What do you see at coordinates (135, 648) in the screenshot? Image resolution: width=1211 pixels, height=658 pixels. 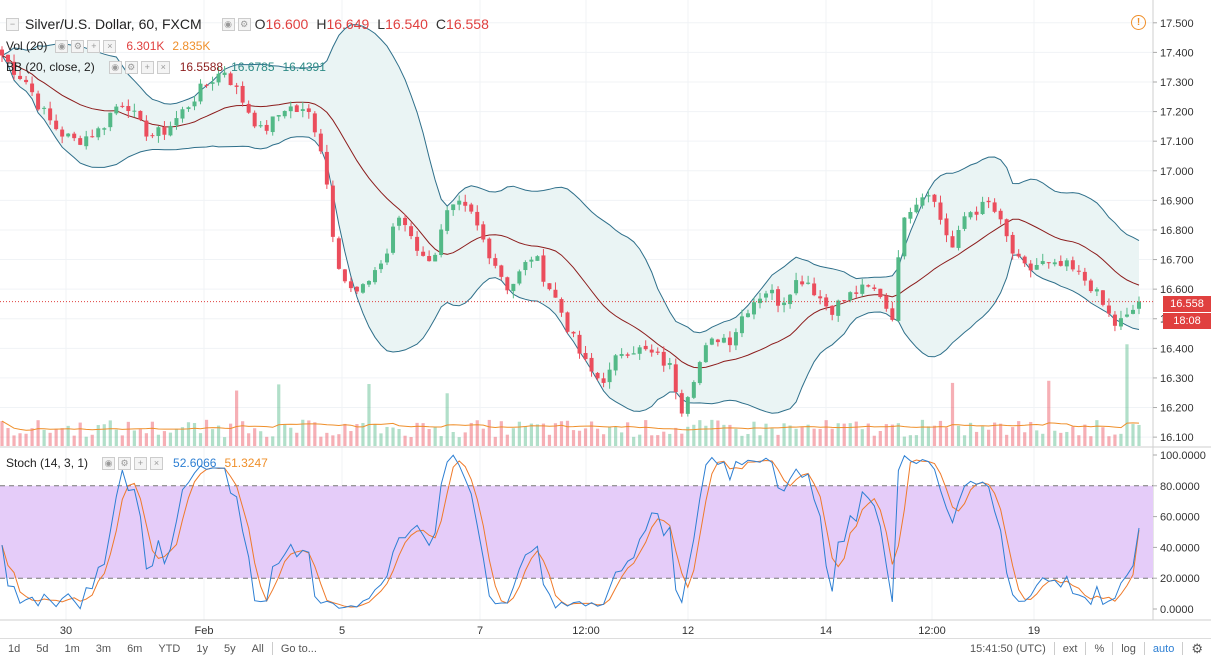 I see `range-6m: 6m` at bounding box center [135, 648].